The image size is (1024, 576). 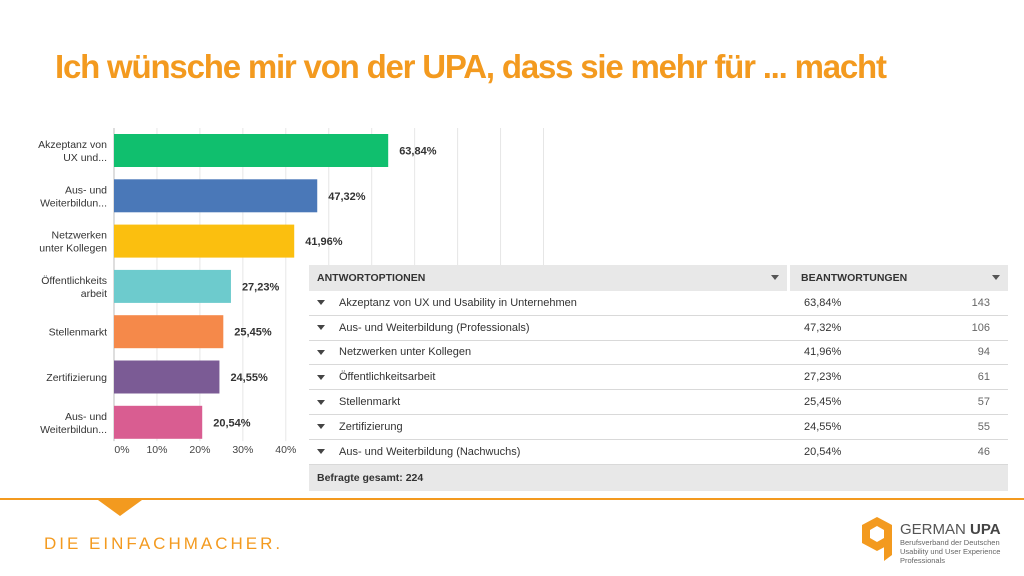 What do you see at coordinates (72, 145) in the screenshot?
I see `category-label: Akzeptanz von` at bounding box center [72, 145].